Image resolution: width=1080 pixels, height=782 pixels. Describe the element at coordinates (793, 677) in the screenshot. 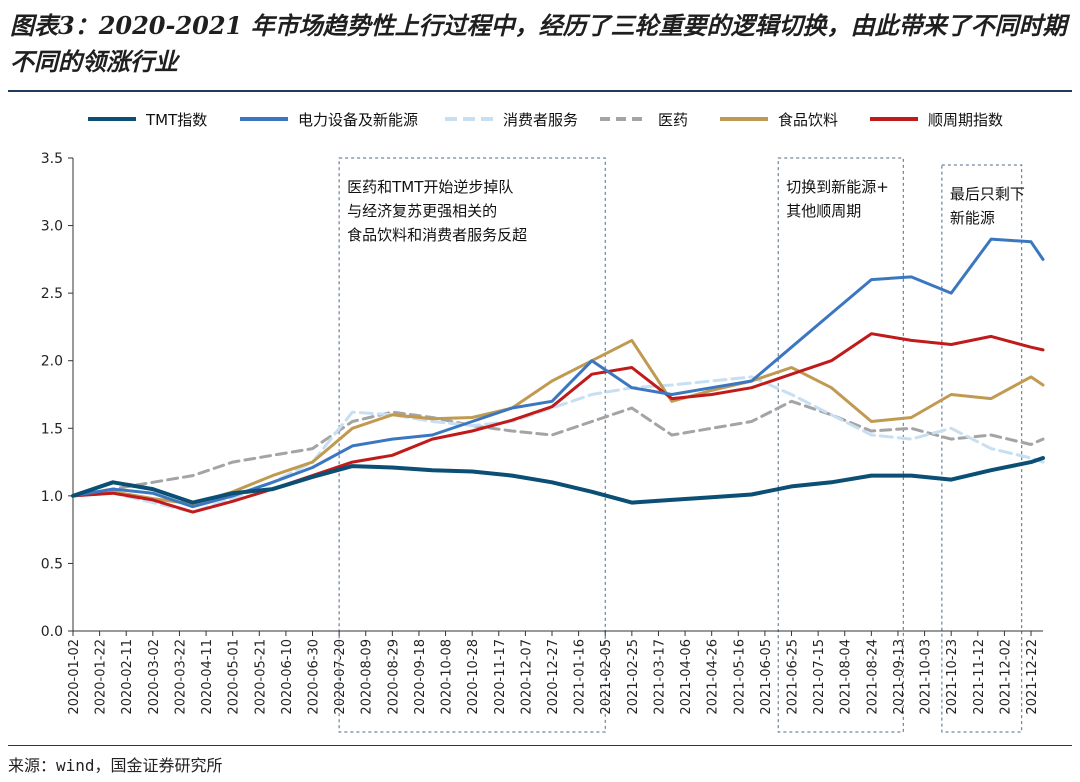

I see `x-tick-label: 2021-06-25` at that location.